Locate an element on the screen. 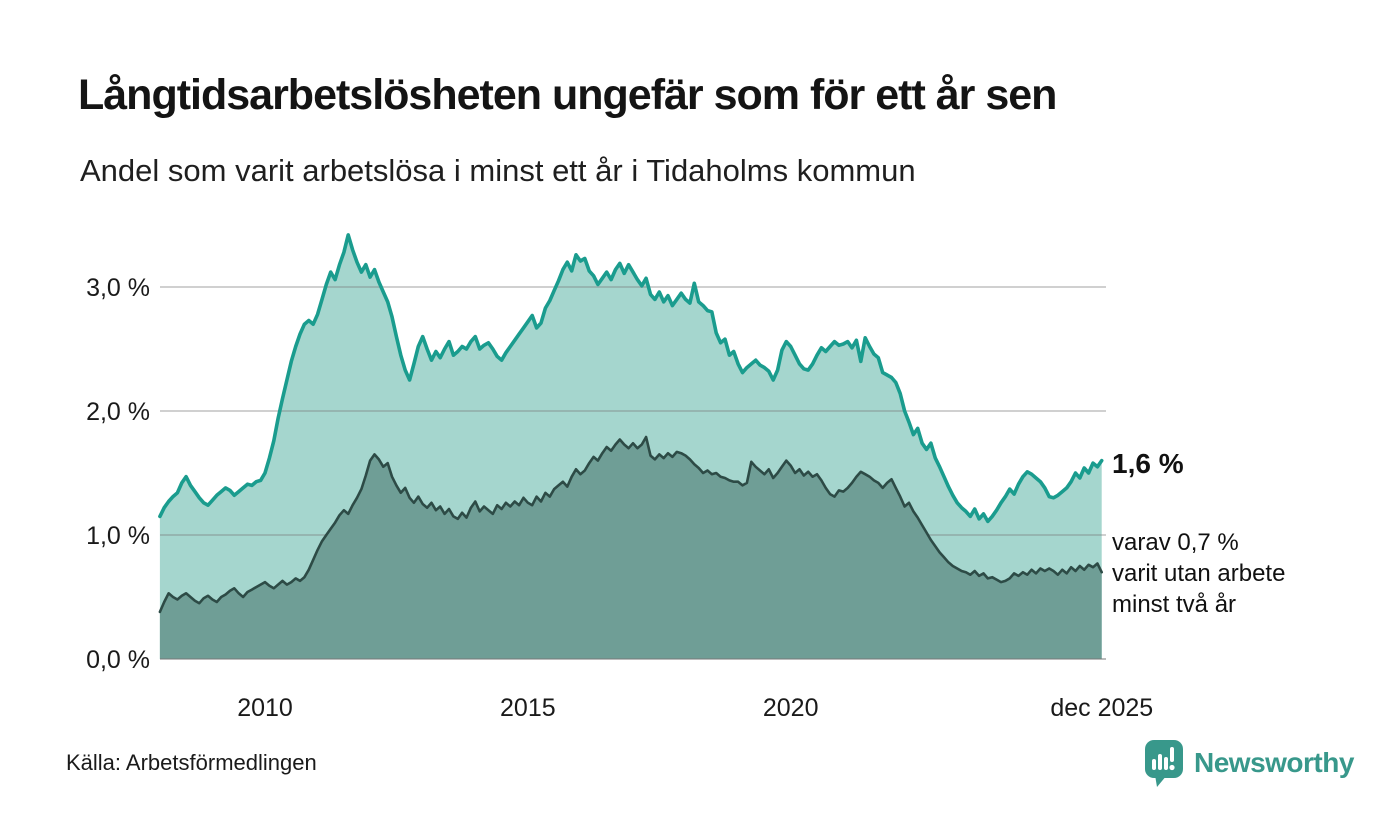 This screenshot has width=1400, height=840. newsworthy-wordmark: Newsworthy is located at coordinates (1274, 762).